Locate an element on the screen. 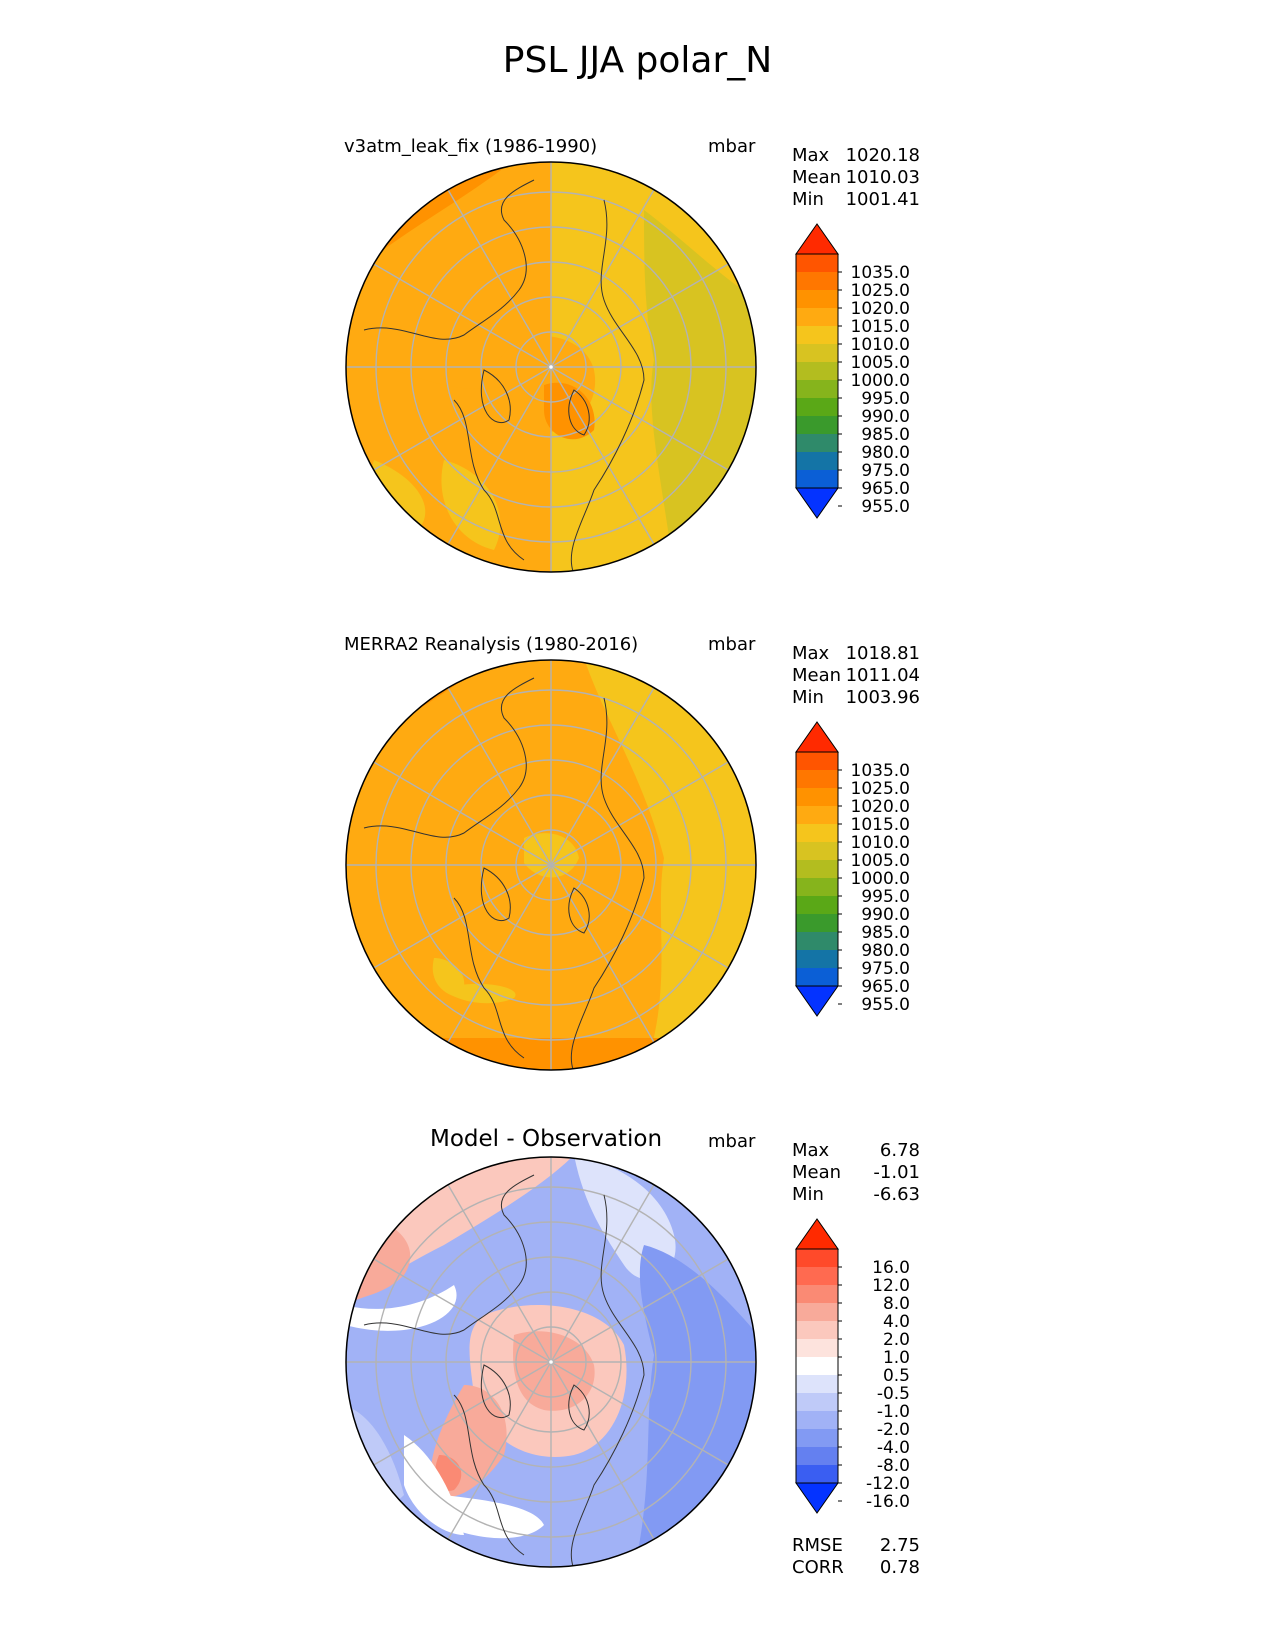  metric-label: RMSE is located at coordinates (817, 1545).